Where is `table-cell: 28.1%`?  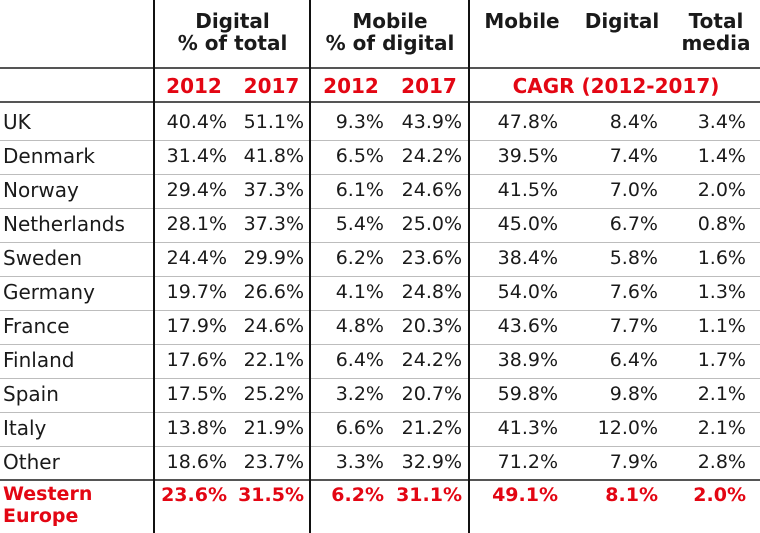
table-cell: 28.1% is located at coordinates (196, 224).